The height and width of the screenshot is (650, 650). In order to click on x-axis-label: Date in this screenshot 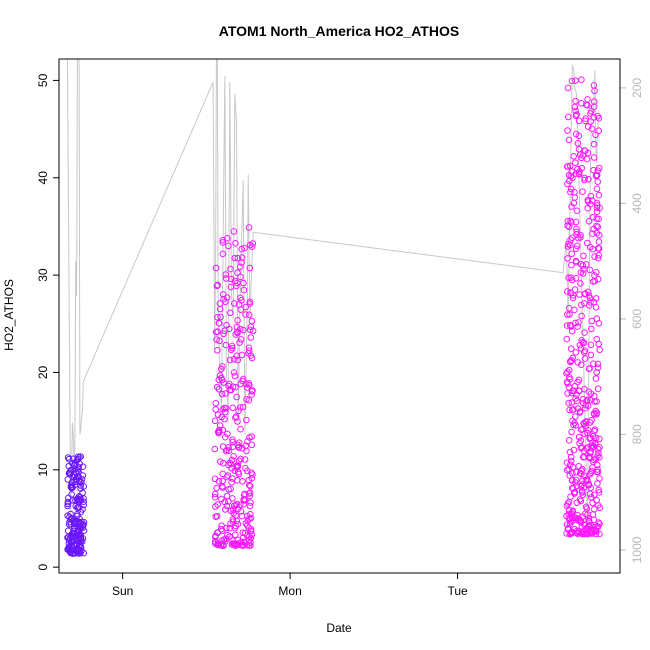, I will do `click(339, 628)`.